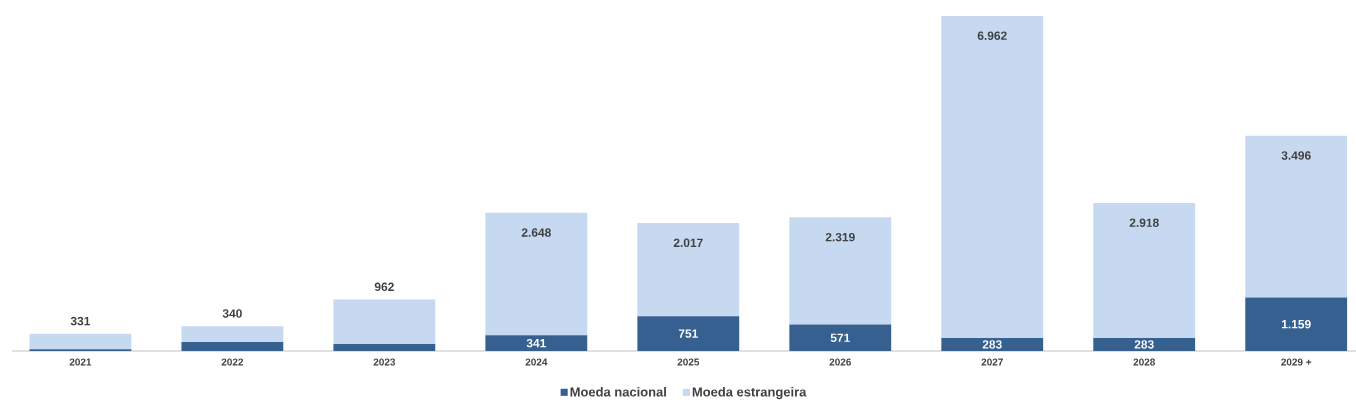  What do you see at coordinates (618, 392) in the screenshot?
I see `legend-label: Moeda nacional` at bounding box center [618, 392].